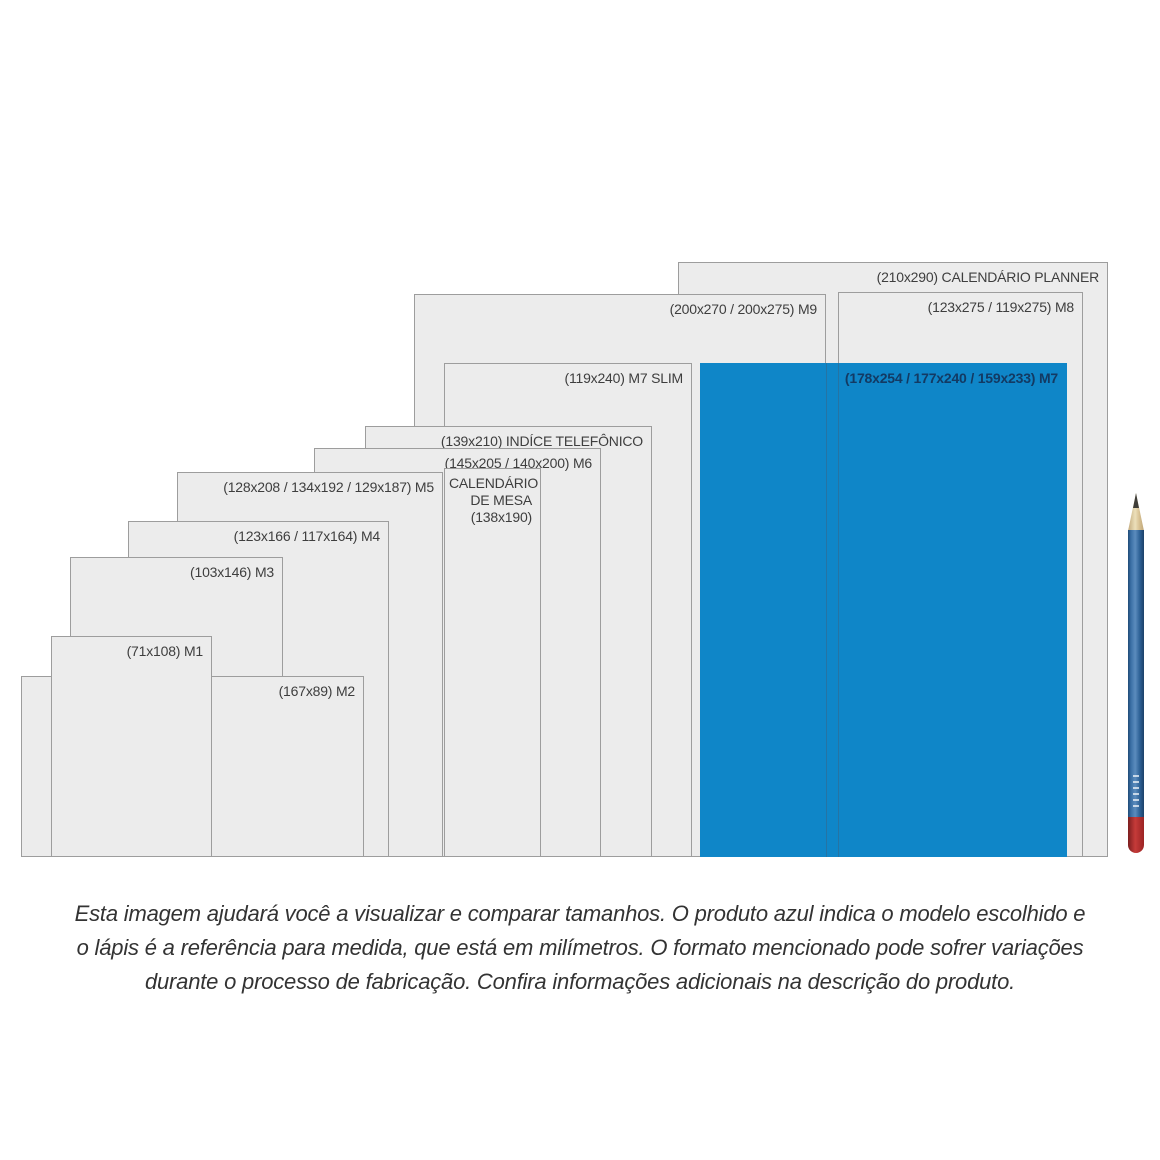 The image size is (1160, 1160). I want to click on size-rect-label: DE MESA, so click(501, 500).